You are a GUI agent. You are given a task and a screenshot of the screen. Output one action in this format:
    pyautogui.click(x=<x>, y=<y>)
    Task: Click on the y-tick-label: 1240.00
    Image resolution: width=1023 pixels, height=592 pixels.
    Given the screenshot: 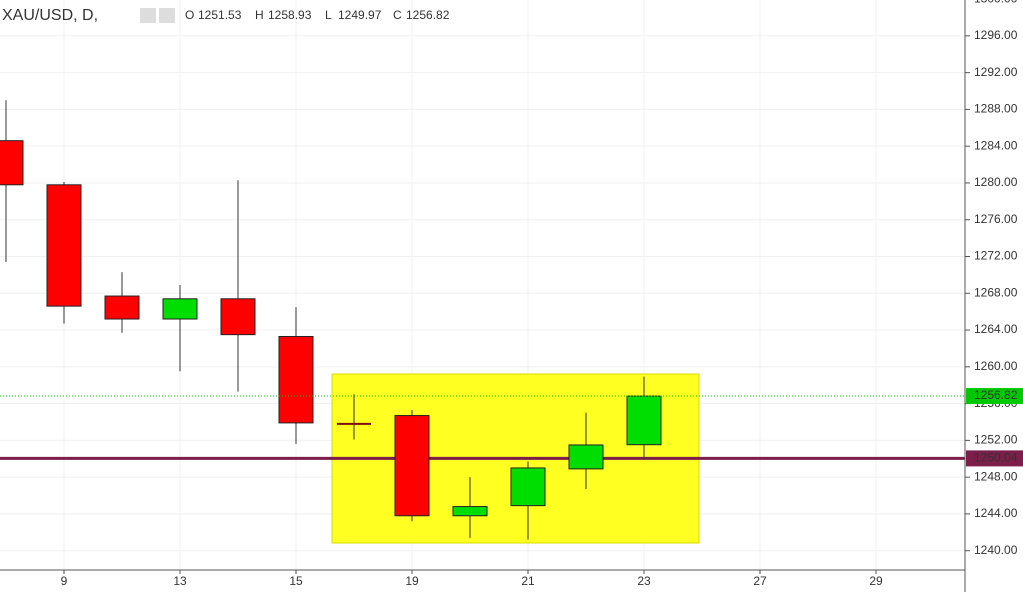 What is the action you would take?
    pyautogui.click(x=996, y=550)
    